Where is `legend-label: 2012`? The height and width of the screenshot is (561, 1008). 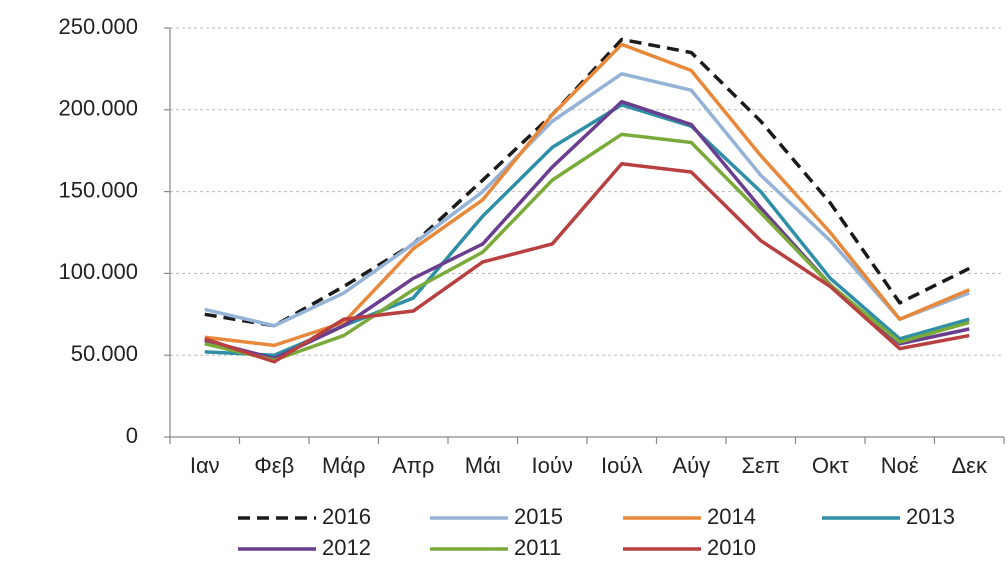
legend-label: 2012 is located at coordinates (346, 547).